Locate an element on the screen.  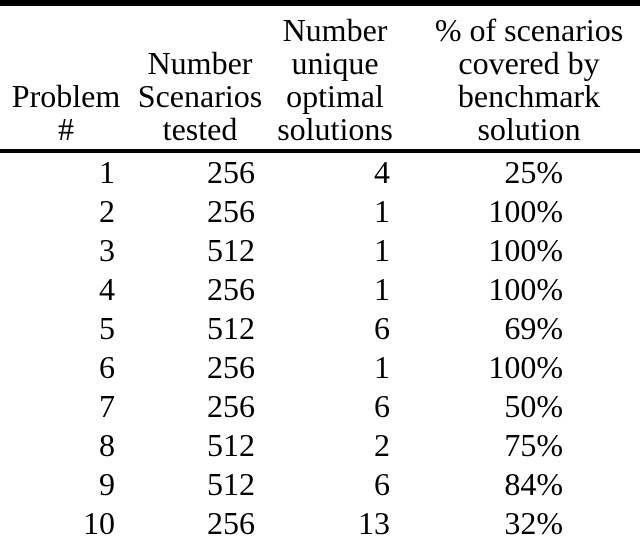
table-row: 4 256 1 100% is located at coordinates (320, 289).